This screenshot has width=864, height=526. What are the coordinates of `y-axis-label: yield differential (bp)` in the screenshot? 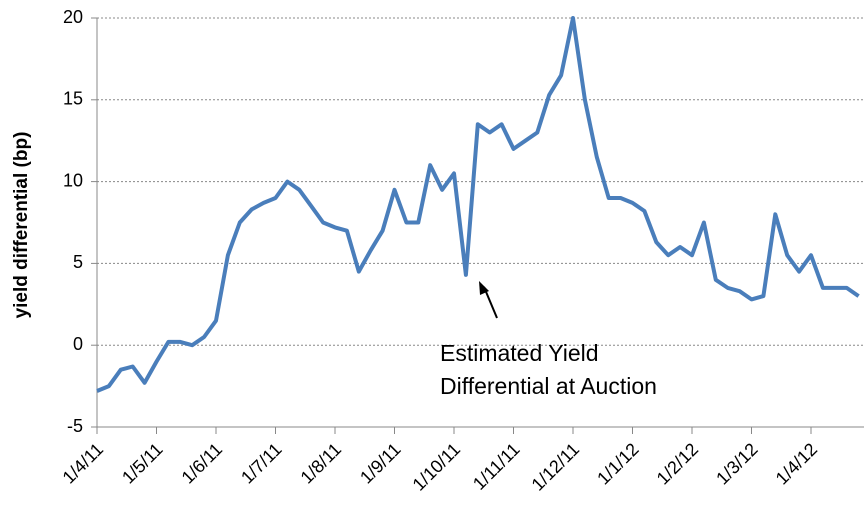 It's located at (21, 225).